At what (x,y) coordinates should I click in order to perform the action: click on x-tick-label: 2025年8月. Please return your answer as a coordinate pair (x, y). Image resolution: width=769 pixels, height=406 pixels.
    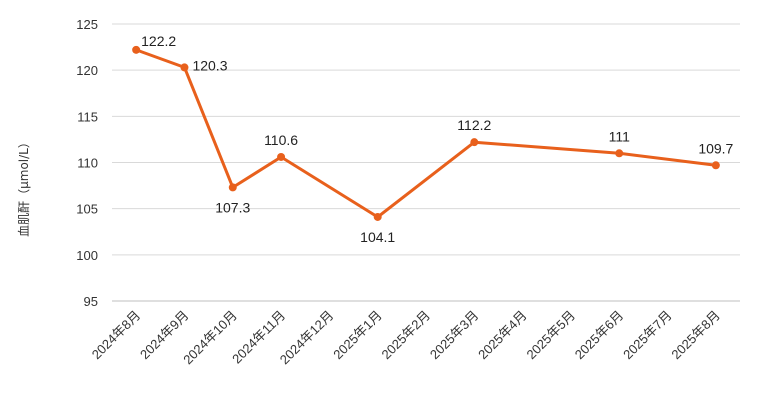
    Looking at the image, I should click on (695, 335).